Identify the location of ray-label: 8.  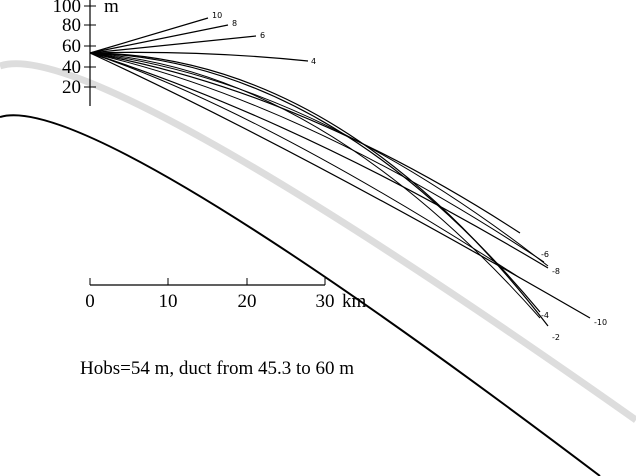
(234, 23).